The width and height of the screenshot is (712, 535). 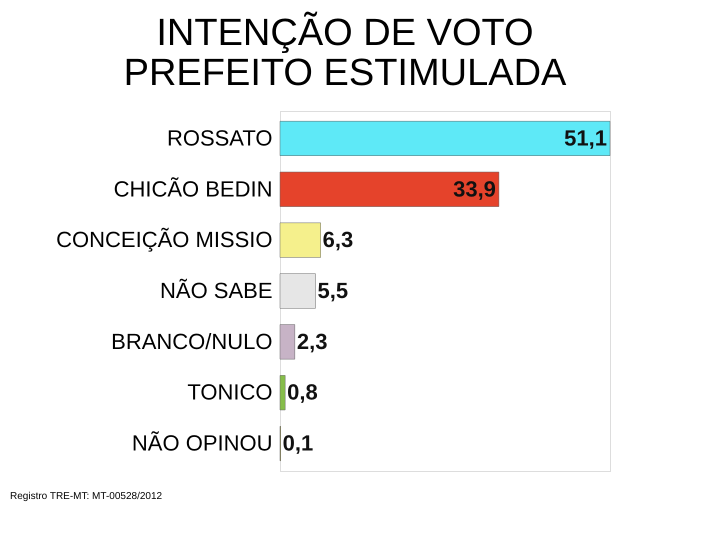 What do you see at coordinates (202, 443) in the screenshot?
I see `y-tick-label: NÃO OPINOU` at bounding box center [202, 443].